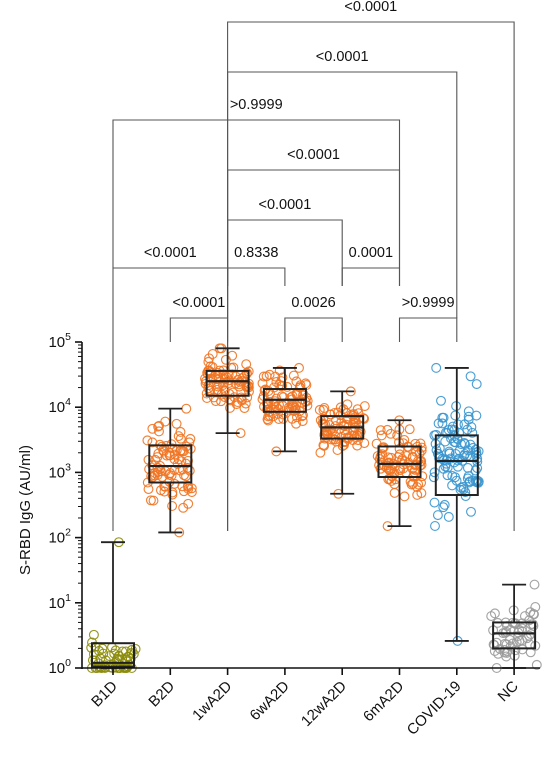 The height and width of the screenshot is (757, 559). I want to click on significance-bracket: <0.0001, so click(314, 216).